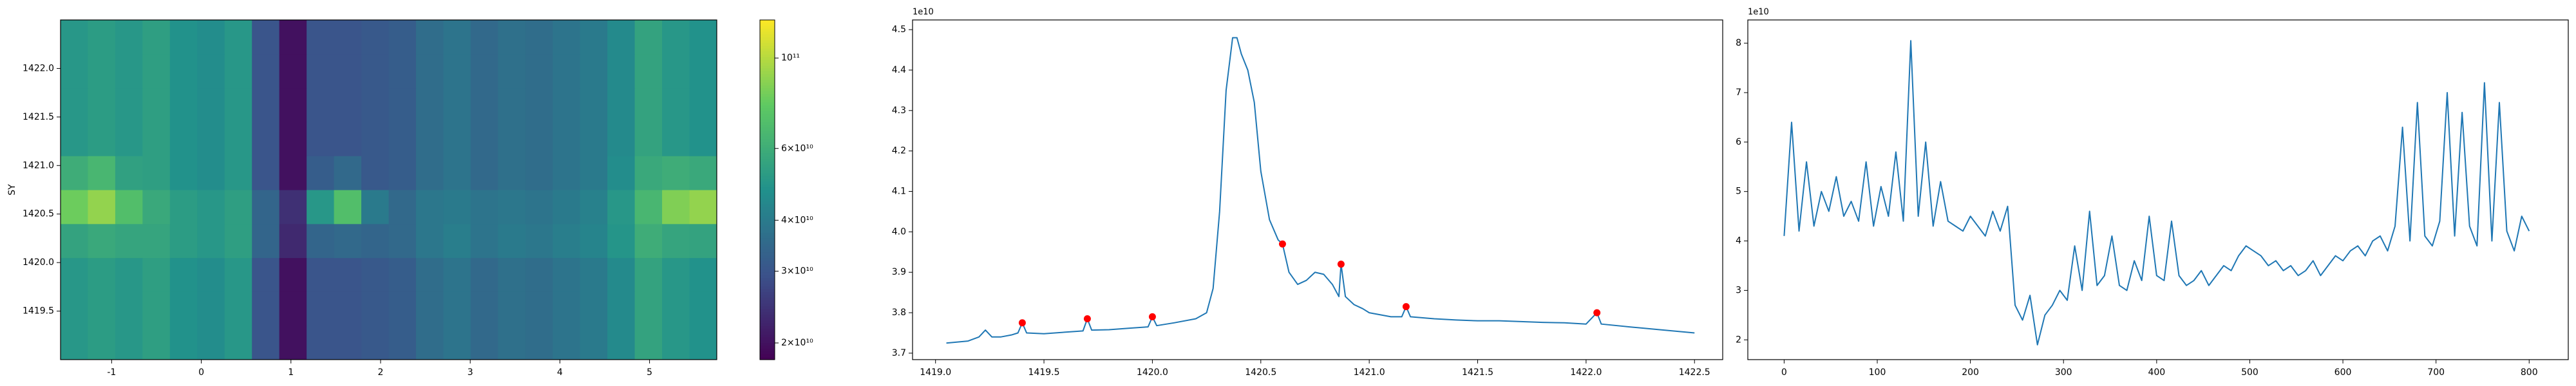  I want to click on y-tick-label: 3.9, so click(899, 272).